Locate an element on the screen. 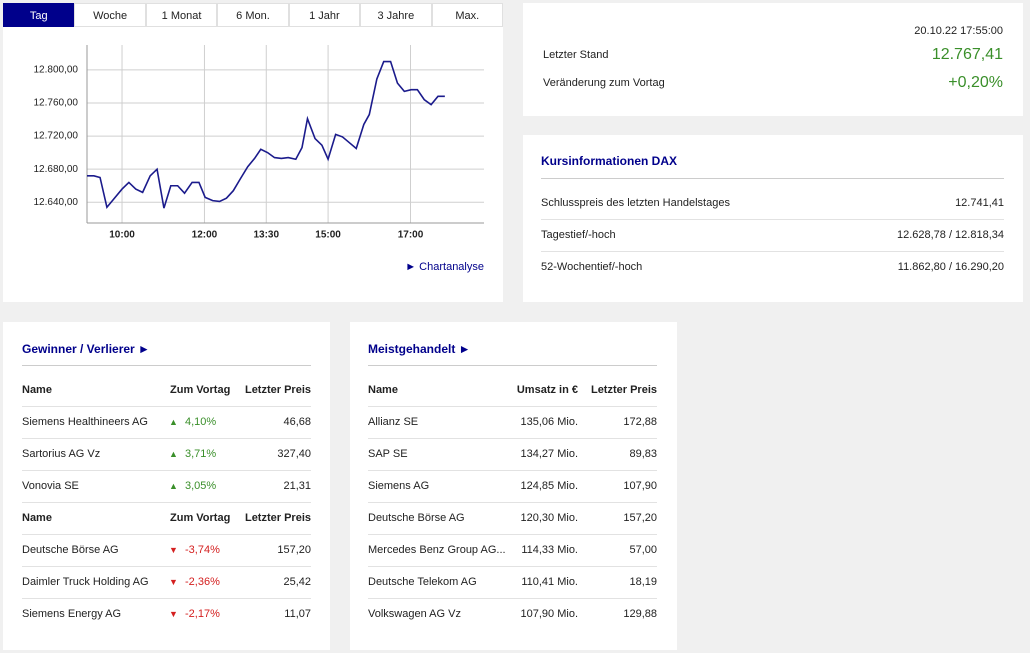 Image resolution: width=1030 pixels, height=653 pixels. change: -2,17% is located at coordinates (202, 614).